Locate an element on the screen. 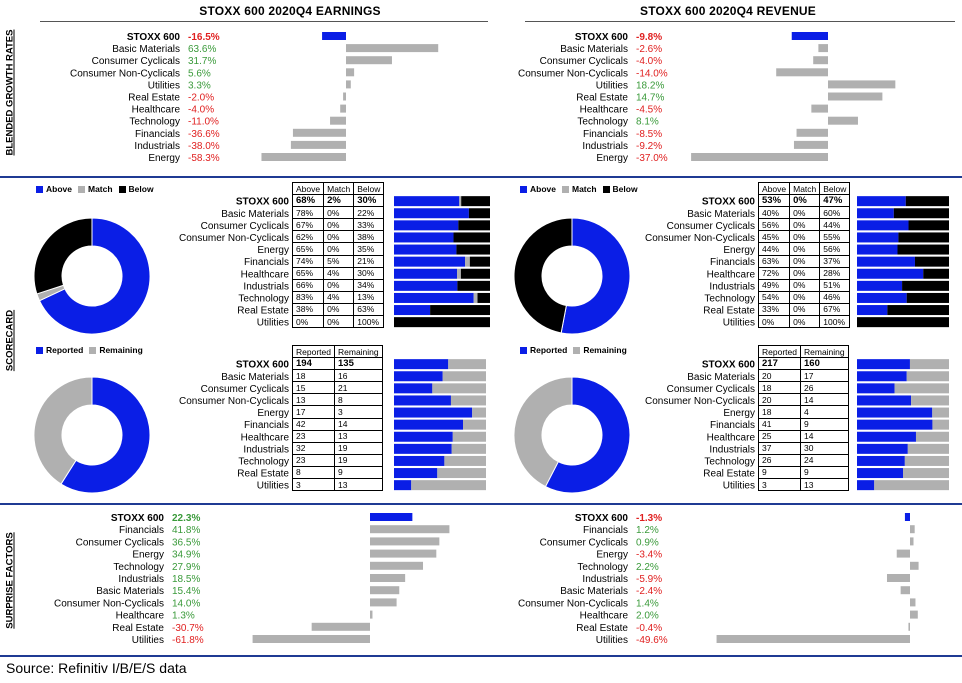 The height and width of the screenshot is (683, 962). earnings_surprise-value-label: 36.5% is located at coordinates (186, 542).